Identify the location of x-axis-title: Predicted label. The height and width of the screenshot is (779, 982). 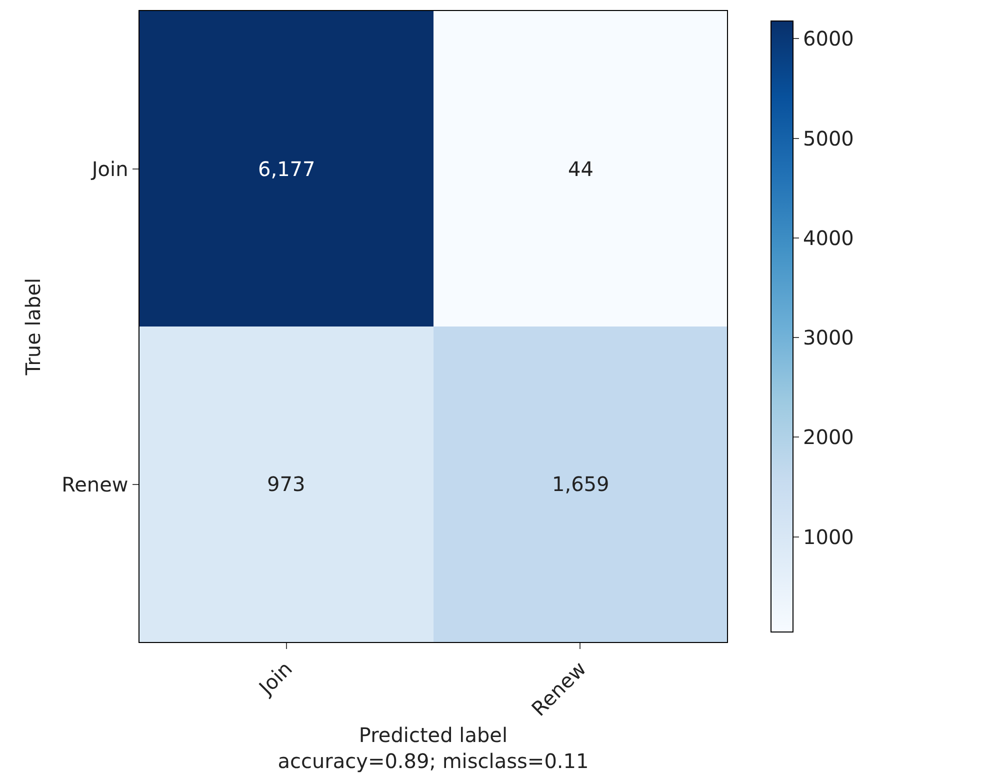
(433, 735).